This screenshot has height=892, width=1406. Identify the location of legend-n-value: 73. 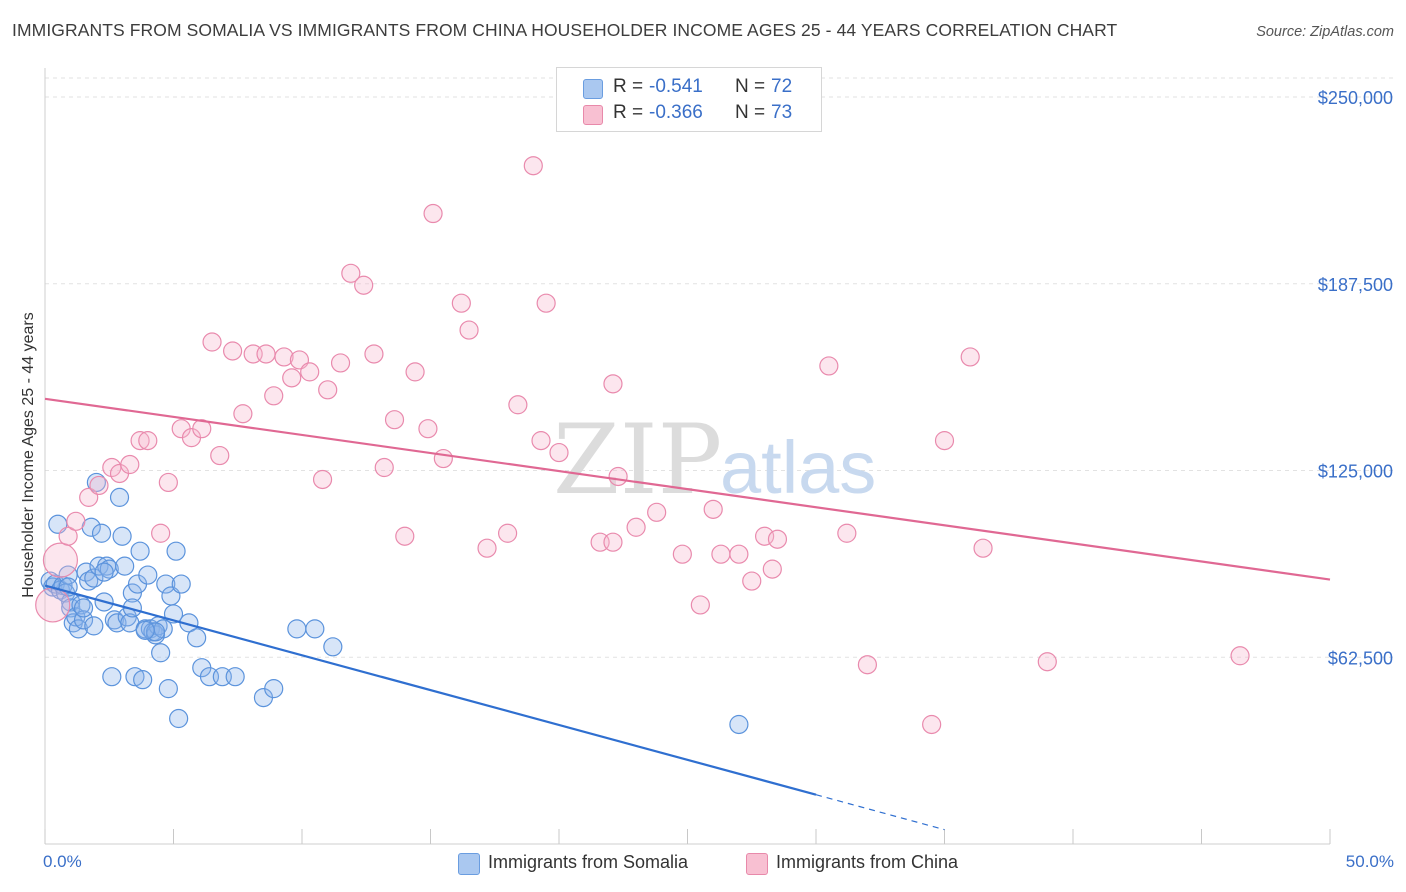
(782, 112).